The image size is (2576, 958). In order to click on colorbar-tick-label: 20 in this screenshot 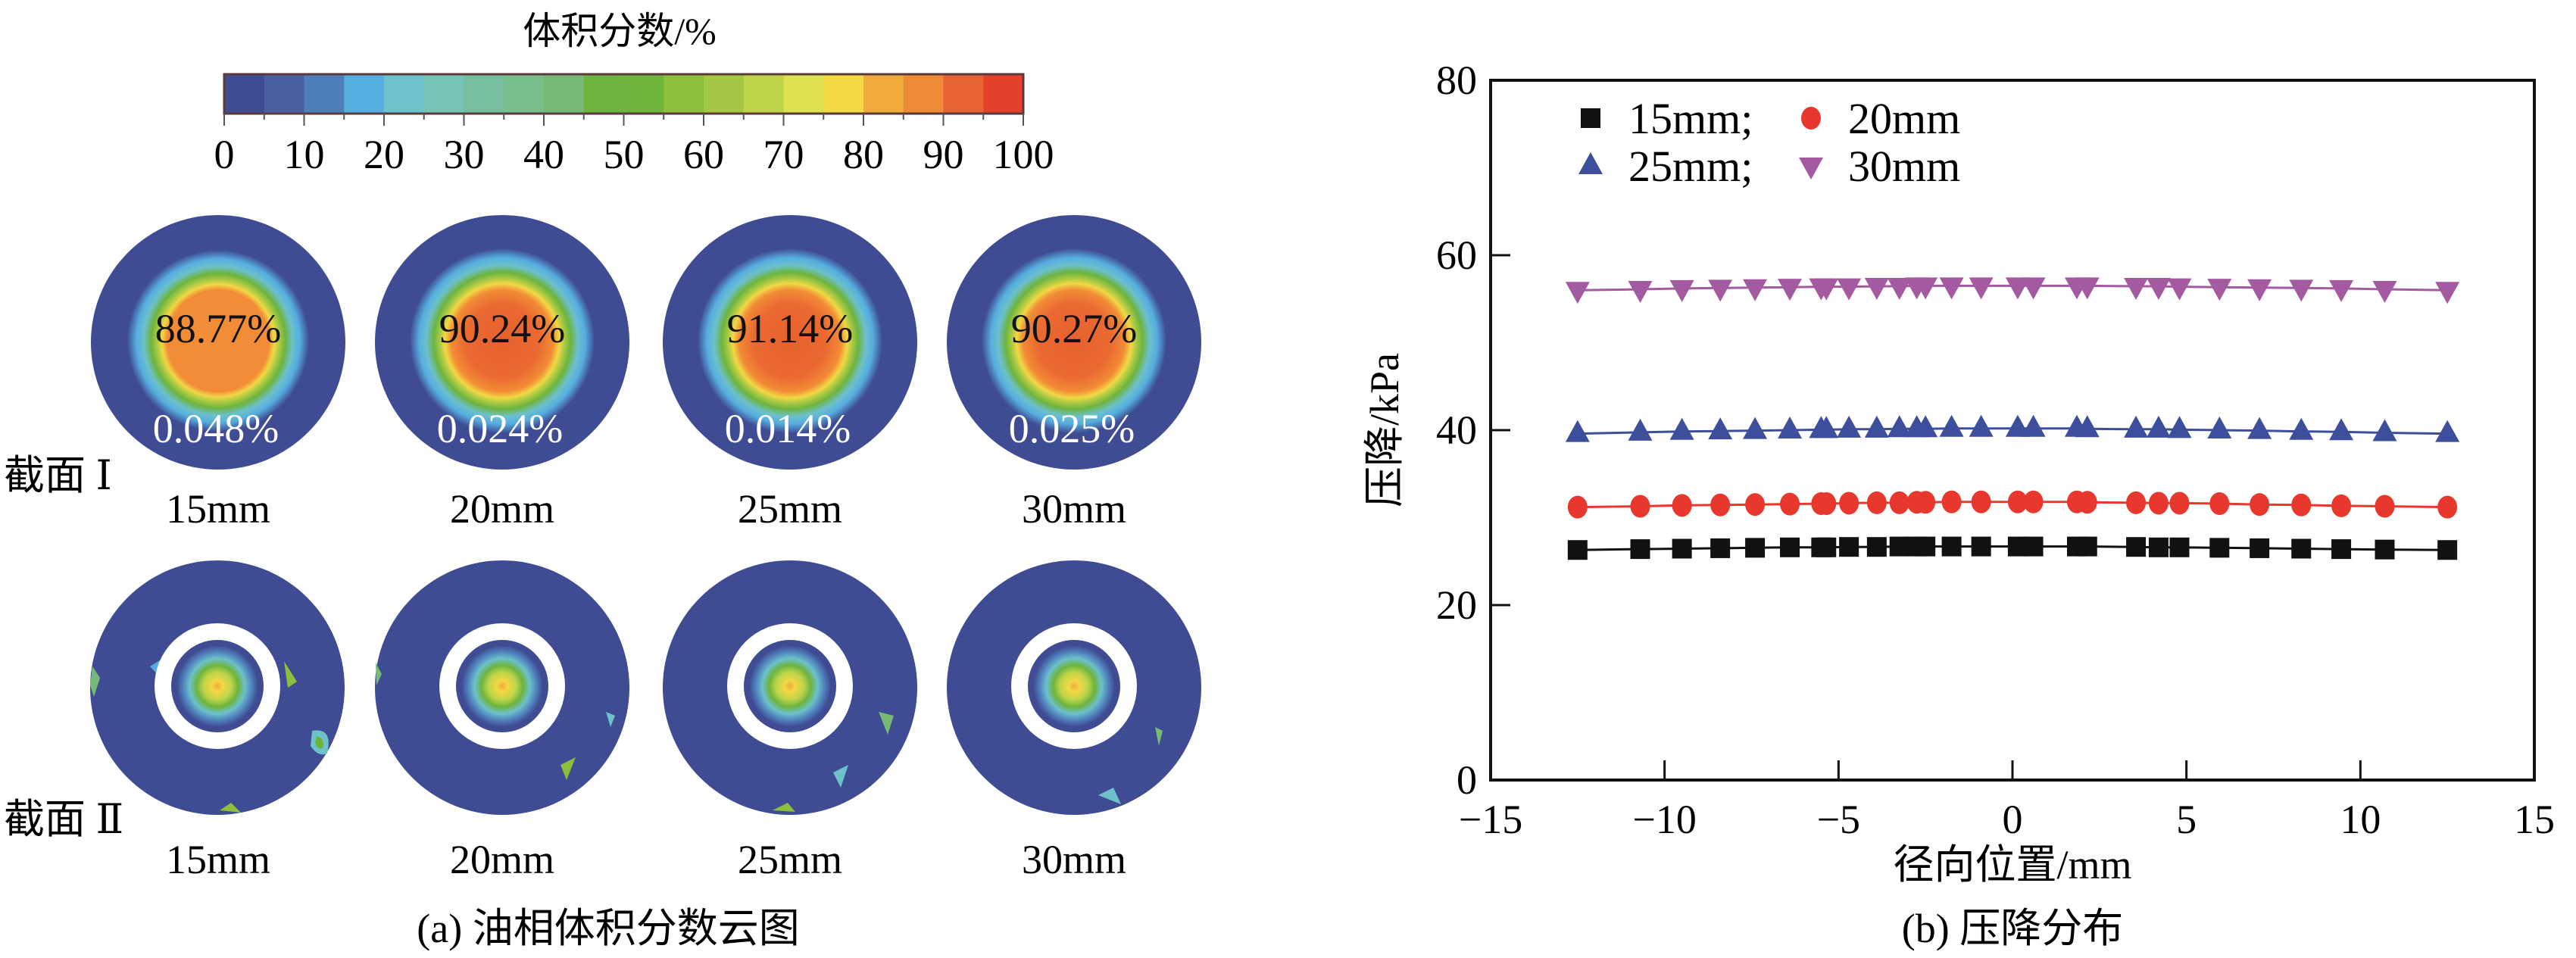, I will do `click(384, 154)`.